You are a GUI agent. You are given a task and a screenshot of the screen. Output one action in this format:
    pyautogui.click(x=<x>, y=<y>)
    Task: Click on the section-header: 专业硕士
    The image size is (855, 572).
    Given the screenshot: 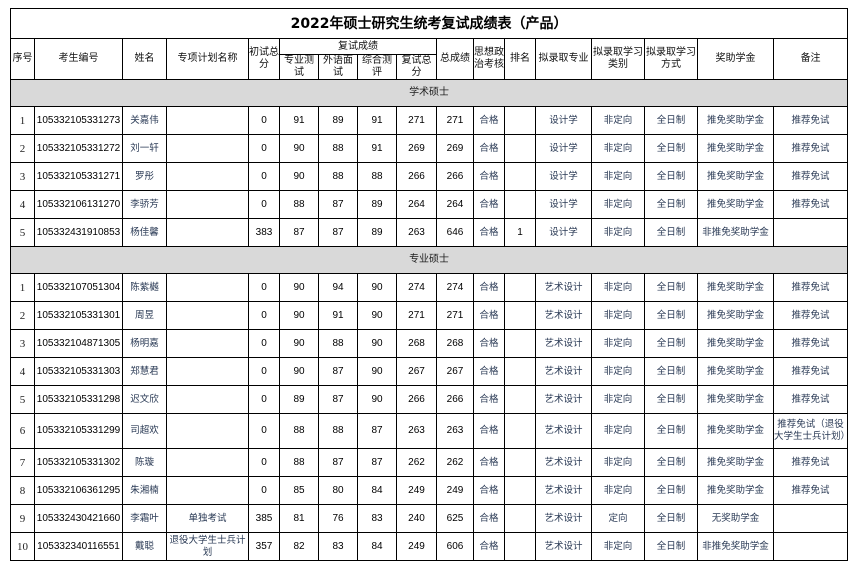 What is the action you would take?
    pyautogui.click(x=429, y=260)
    